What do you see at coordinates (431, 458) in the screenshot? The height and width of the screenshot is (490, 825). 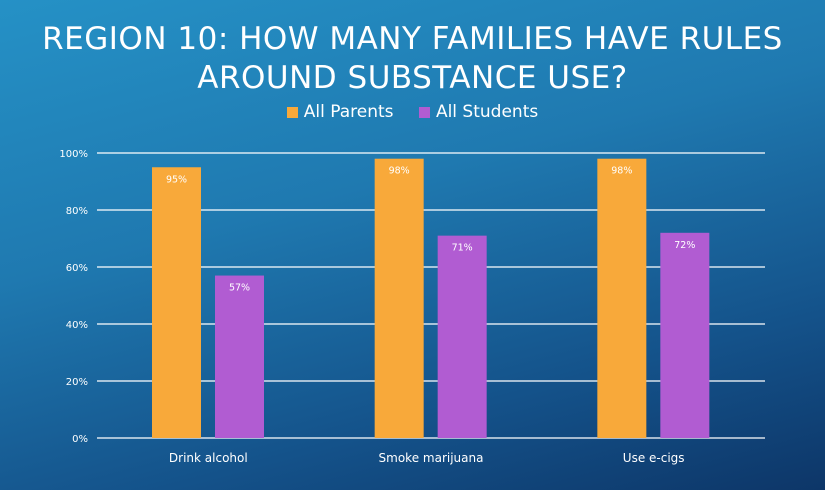 I see `x-tick-label: Smoke marijuana` at bounding box center [431, 458].